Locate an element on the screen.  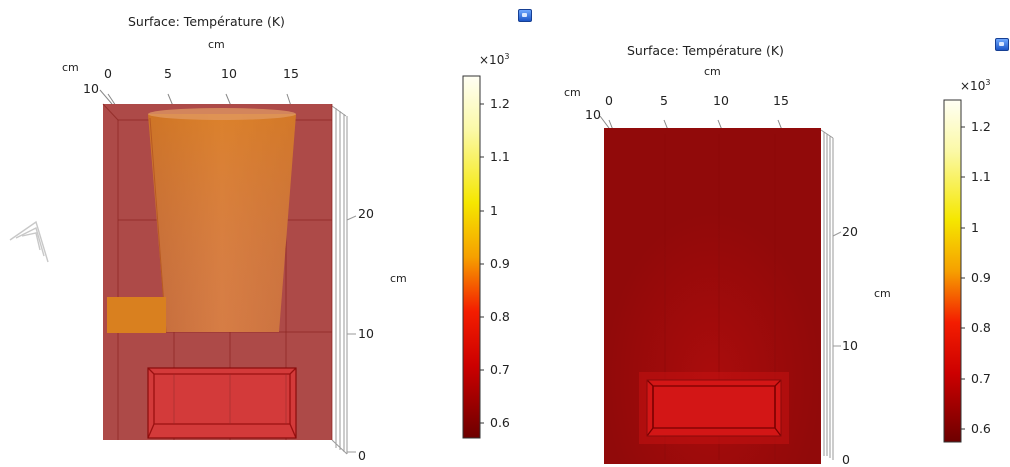
navigation-triad-icon is located at coordinates (29, 241).